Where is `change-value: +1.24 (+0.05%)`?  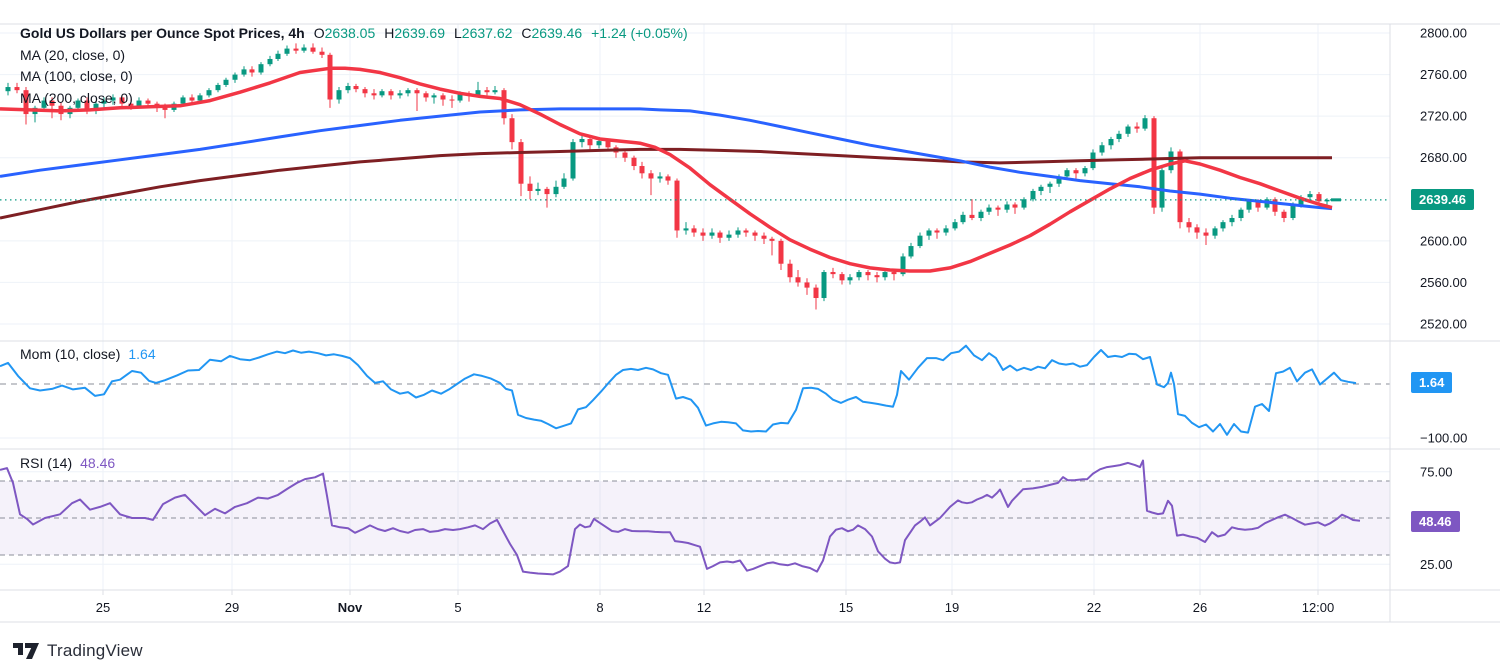
change-value: +1.24 (+0.05%) is located at coordinates (639, 33).